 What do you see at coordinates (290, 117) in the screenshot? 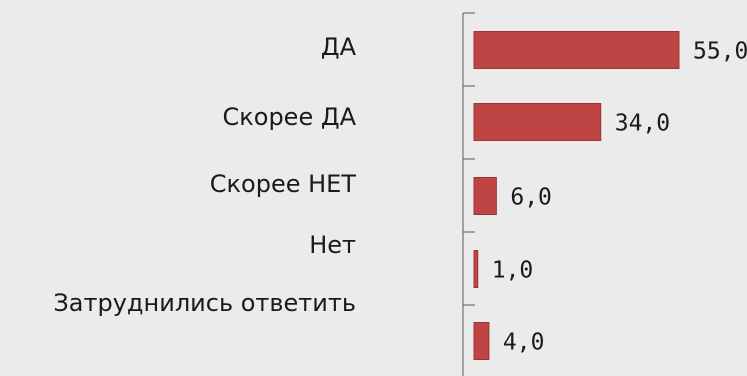
I see `category-label-1: Скорее ДА` at bounding box center [290, 117].